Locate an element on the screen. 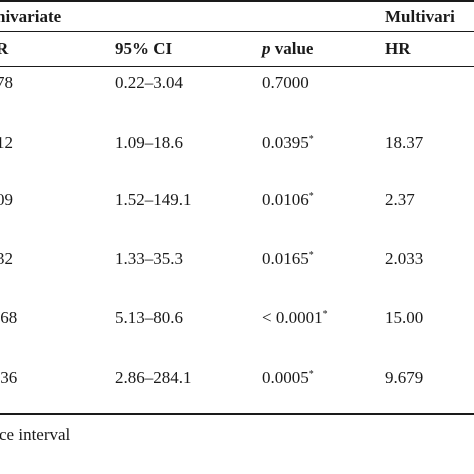  cell-p-value: 0.0395* is located at coordinates (288, 143).